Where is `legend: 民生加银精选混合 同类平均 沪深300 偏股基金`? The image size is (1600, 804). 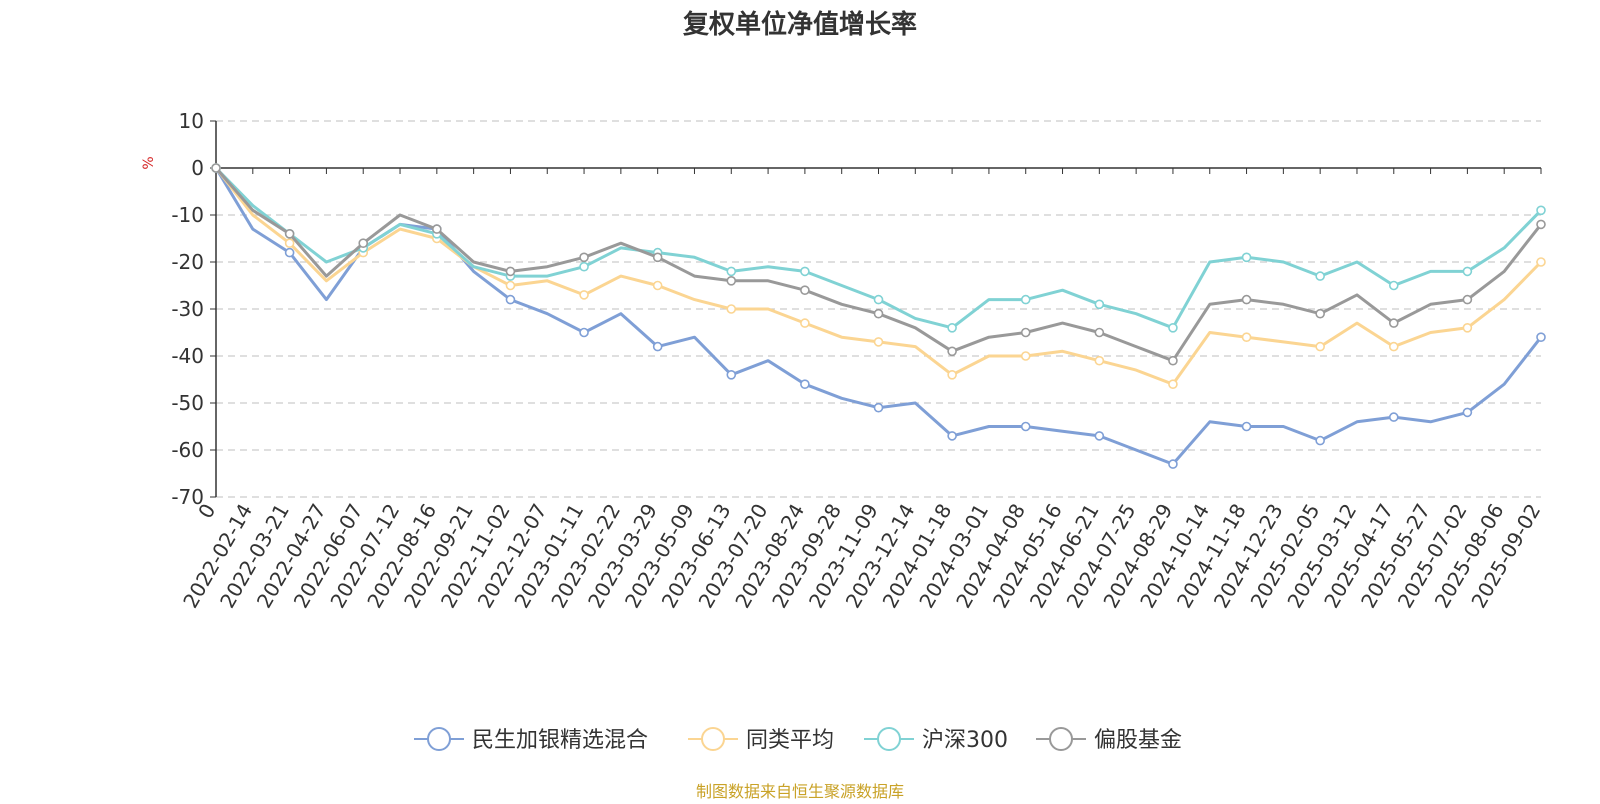
legend: 民生加银精选混合 同类平均 沪深300 偏股基金 is located at coordinates (798, 740).